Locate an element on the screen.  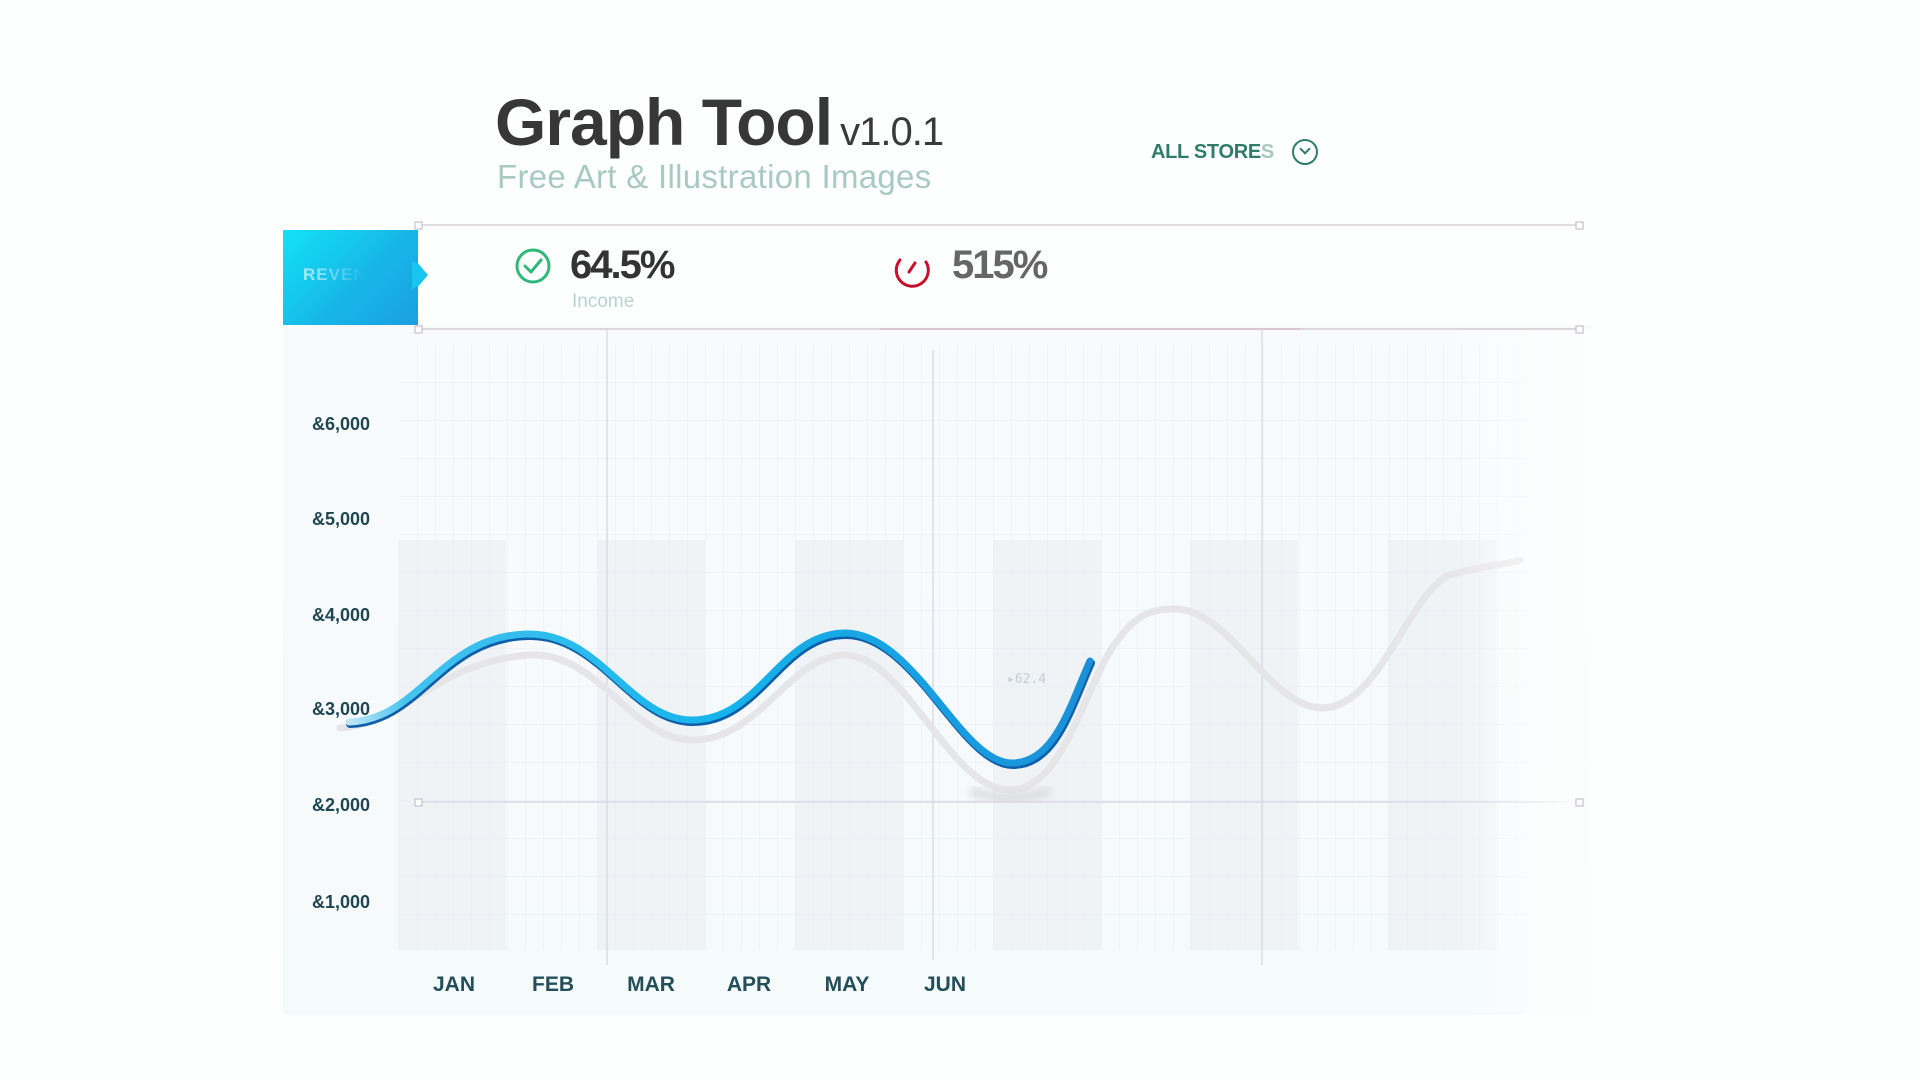
income-value: 64.5% is located at coordinates (622, 265).